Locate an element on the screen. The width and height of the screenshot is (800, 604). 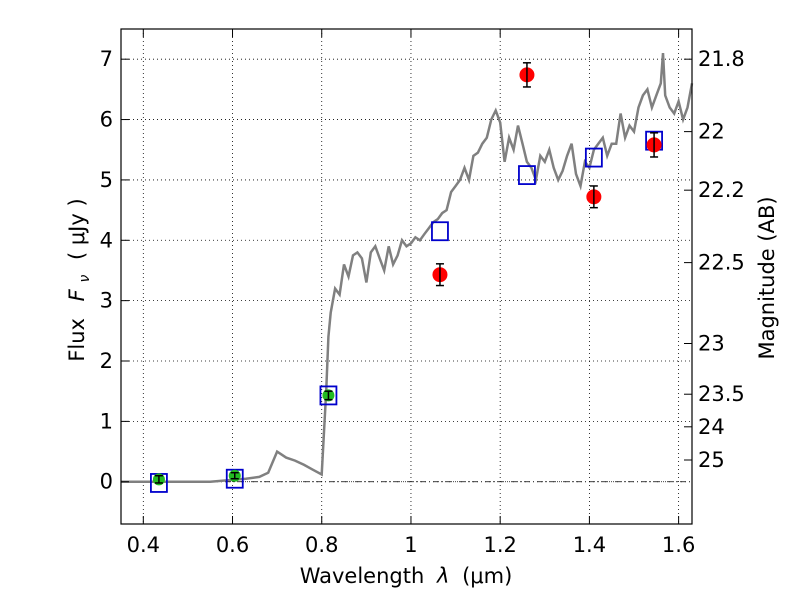
y-axis-ticks: 0 1 2 3 4 5 6 7 is located at coordinates (114, 270).